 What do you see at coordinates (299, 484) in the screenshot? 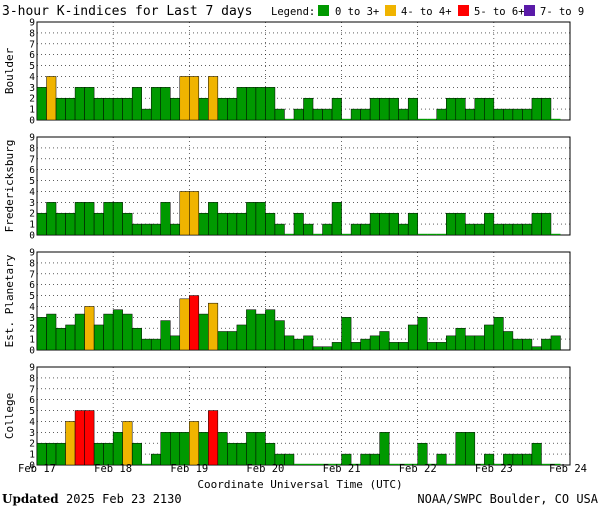
I see `x-axis-label: Coordinate Universal Time (UTC)` at bounding box center [299, 484].